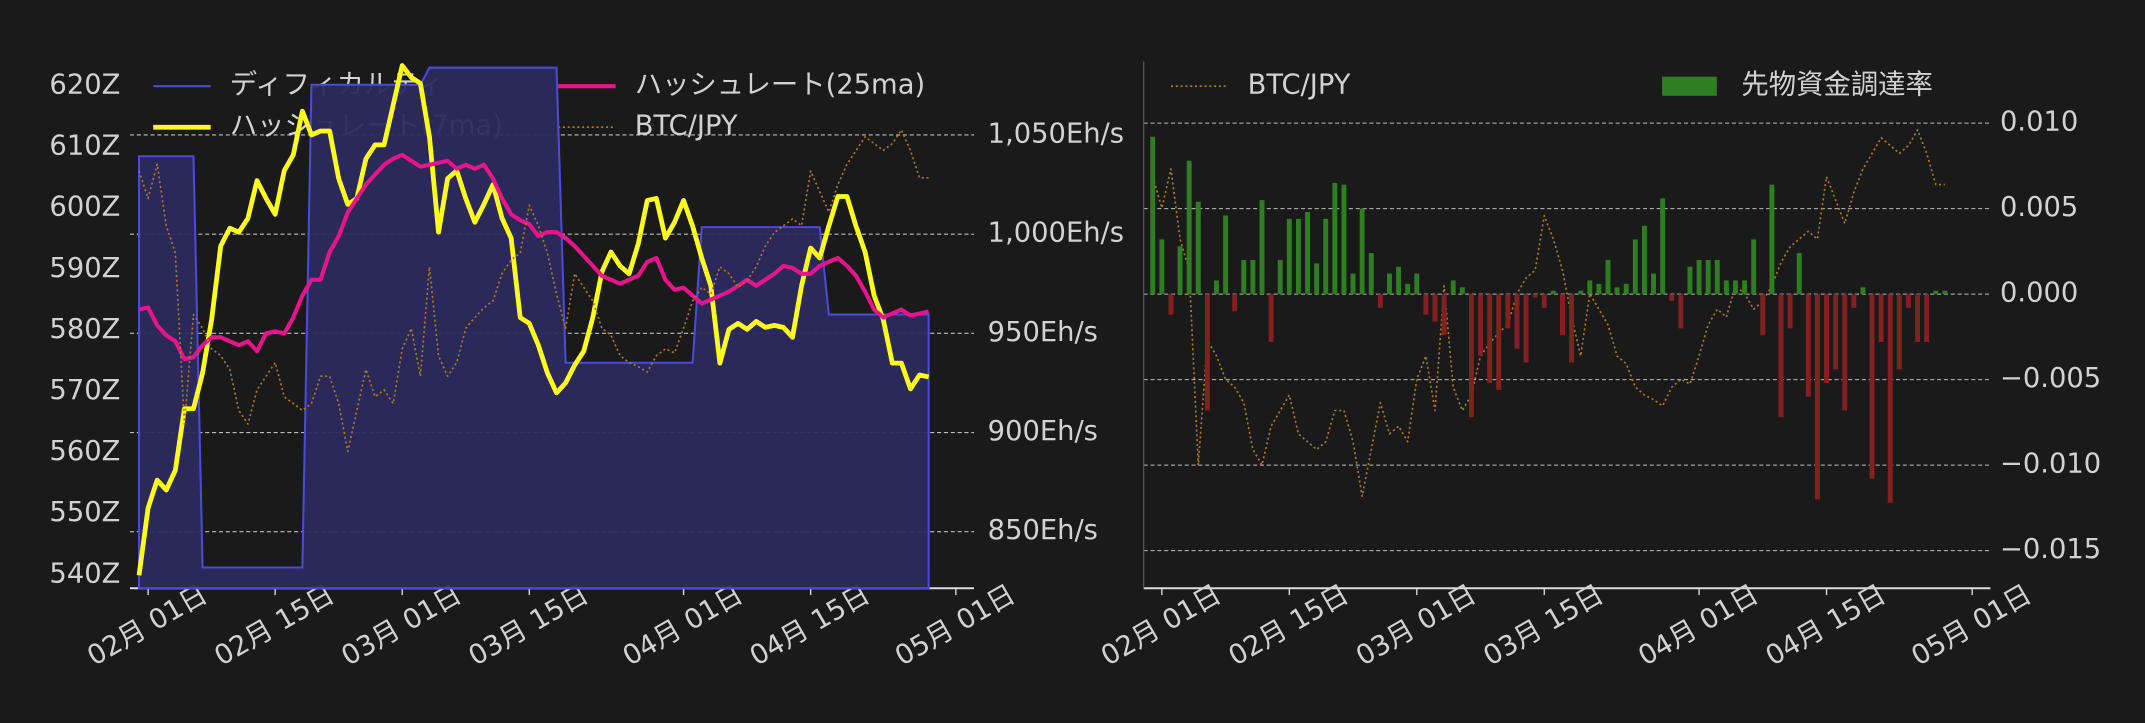 This screenshot has height=723, width=2145. What do you see at coordinates (1043, 530) in the screenshot?
I see `y2-tick-label: 850Eh/s` at bounding box center [1043, 530].